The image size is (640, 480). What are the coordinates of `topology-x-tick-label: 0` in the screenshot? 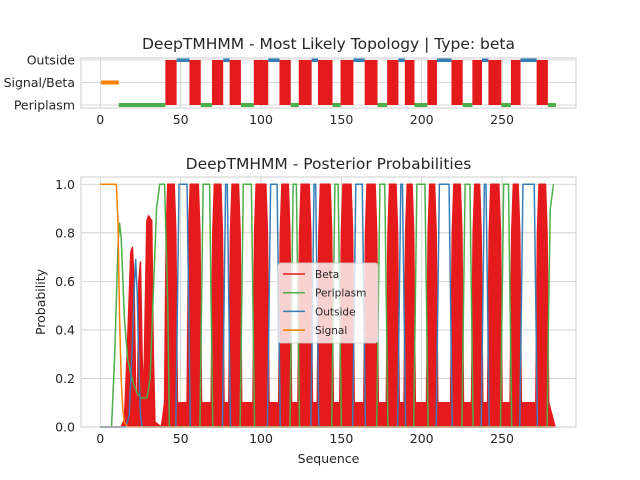 It's located at (100, 119).